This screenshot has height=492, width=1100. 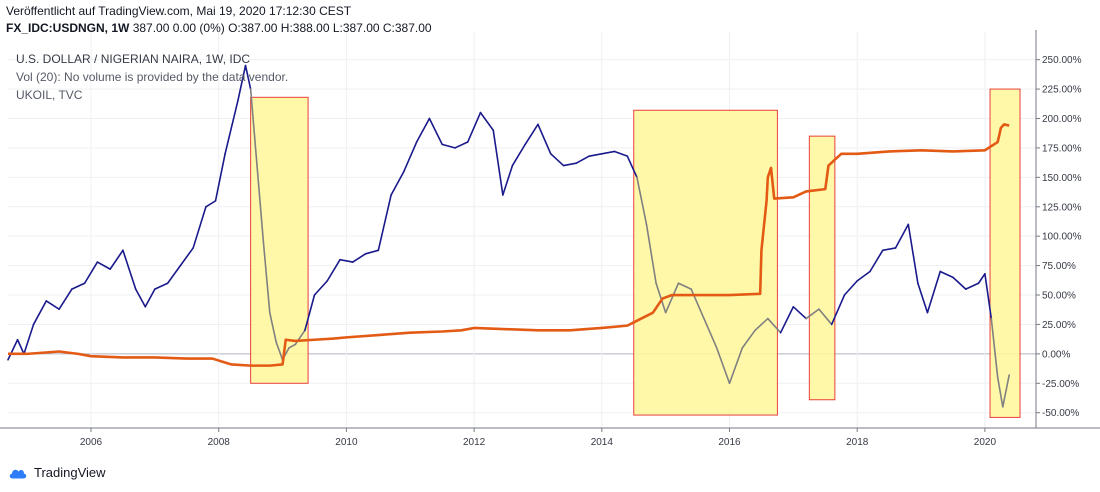 I want to click on legend-title: U.S. DOLLAR / NIGERIAN NAIRA, 1W, IDC, so click(x=133, y=59).